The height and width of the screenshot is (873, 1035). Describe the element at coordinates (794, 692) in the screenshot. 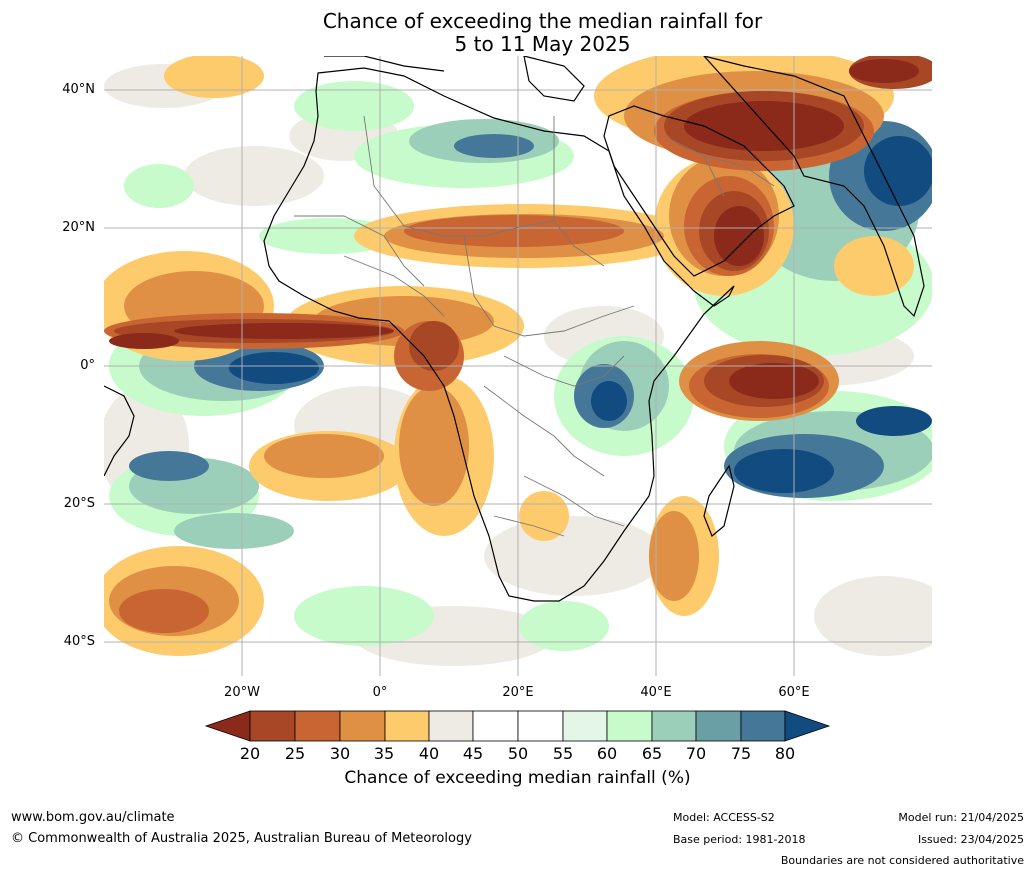

I see `lon-label-60e: 60°E` at that location.